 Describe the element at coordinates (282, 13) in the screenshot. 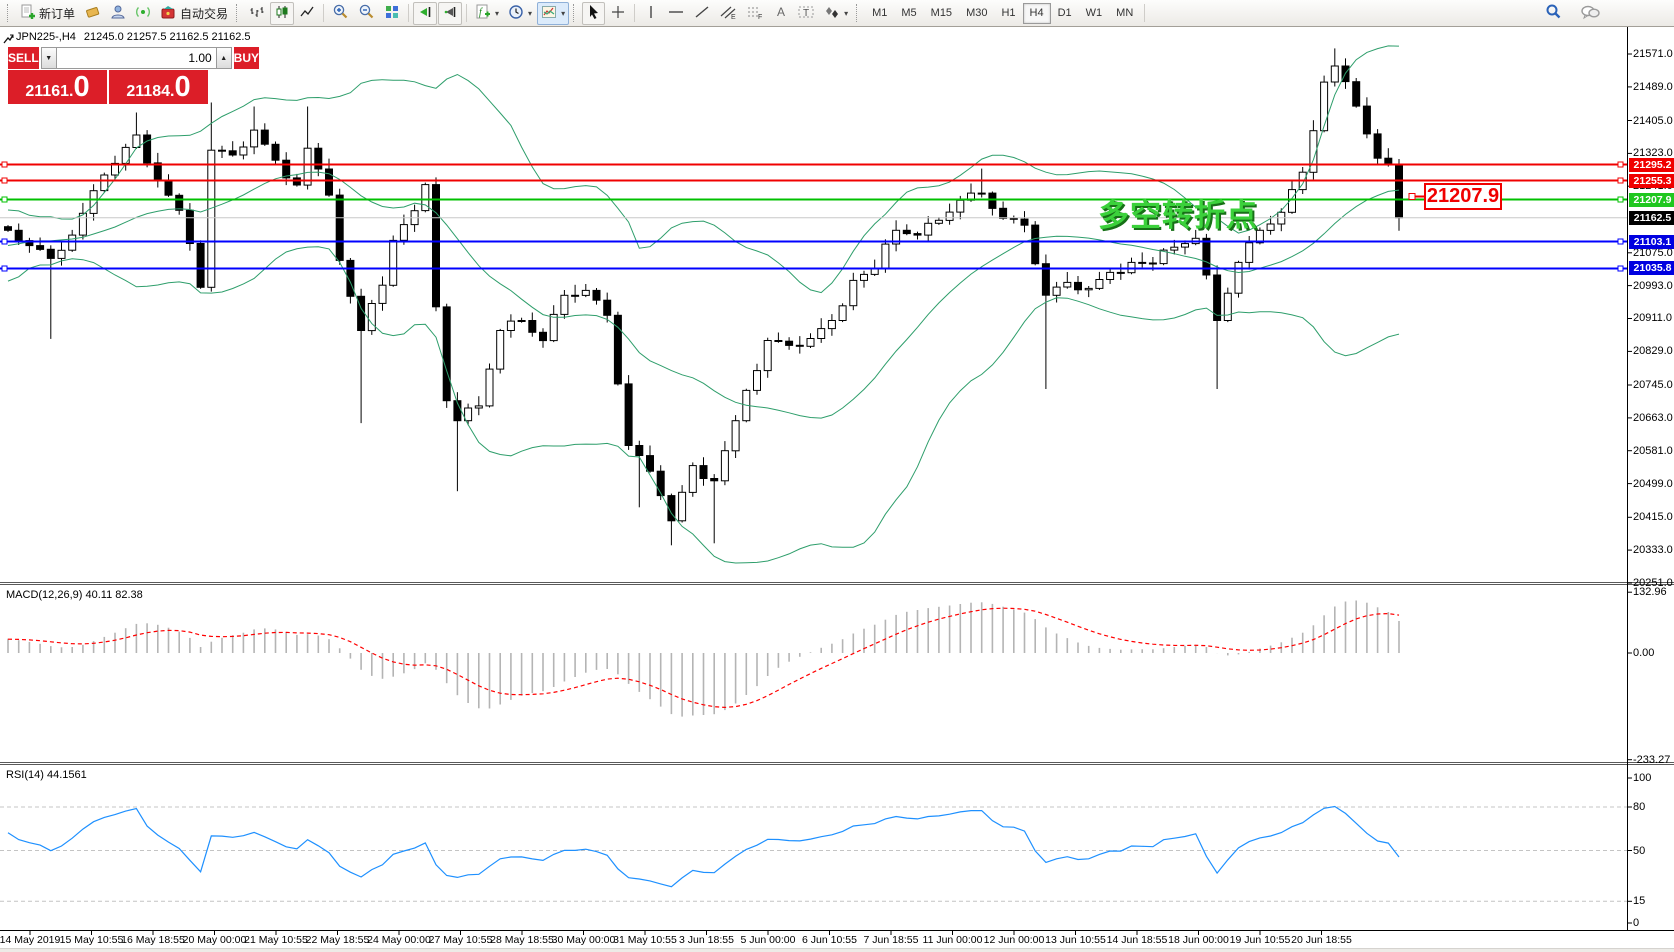

I see `candlestick-chart-button` at that location.